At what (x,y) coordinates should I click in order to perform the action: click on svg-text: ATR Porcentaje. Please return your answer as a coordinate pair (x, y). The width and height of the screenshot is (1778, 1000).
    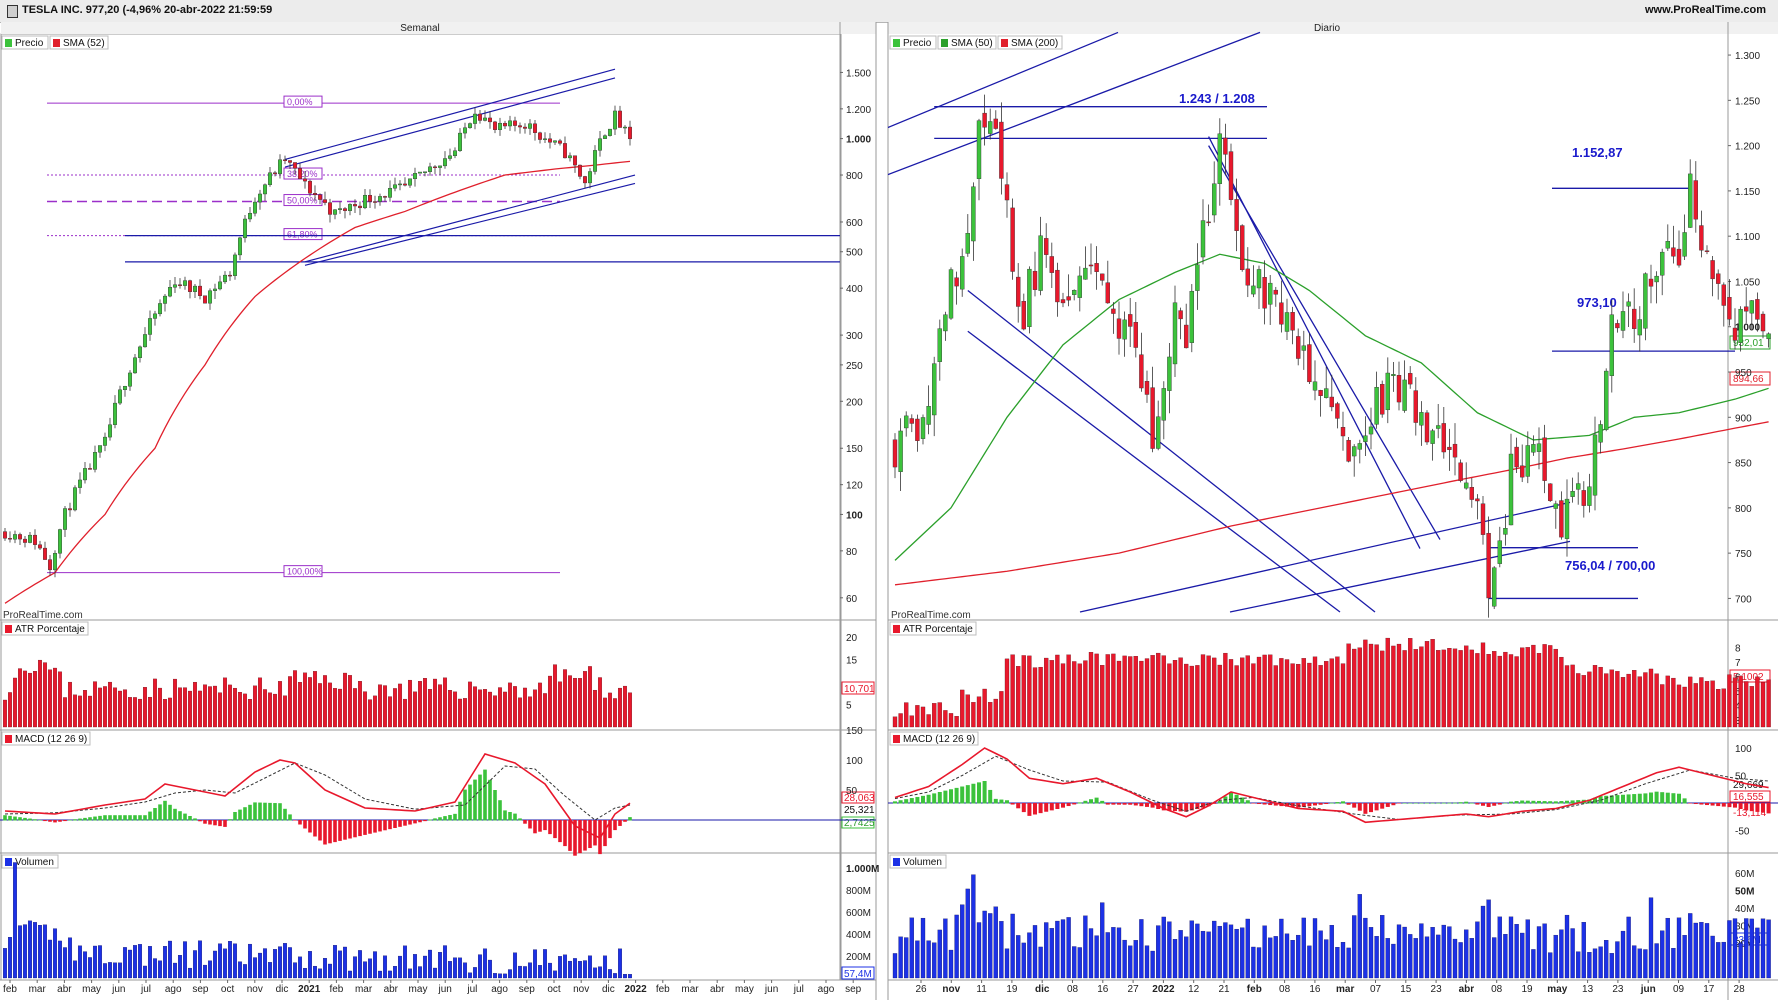
    Looking at the image, I should click on (938, 629).